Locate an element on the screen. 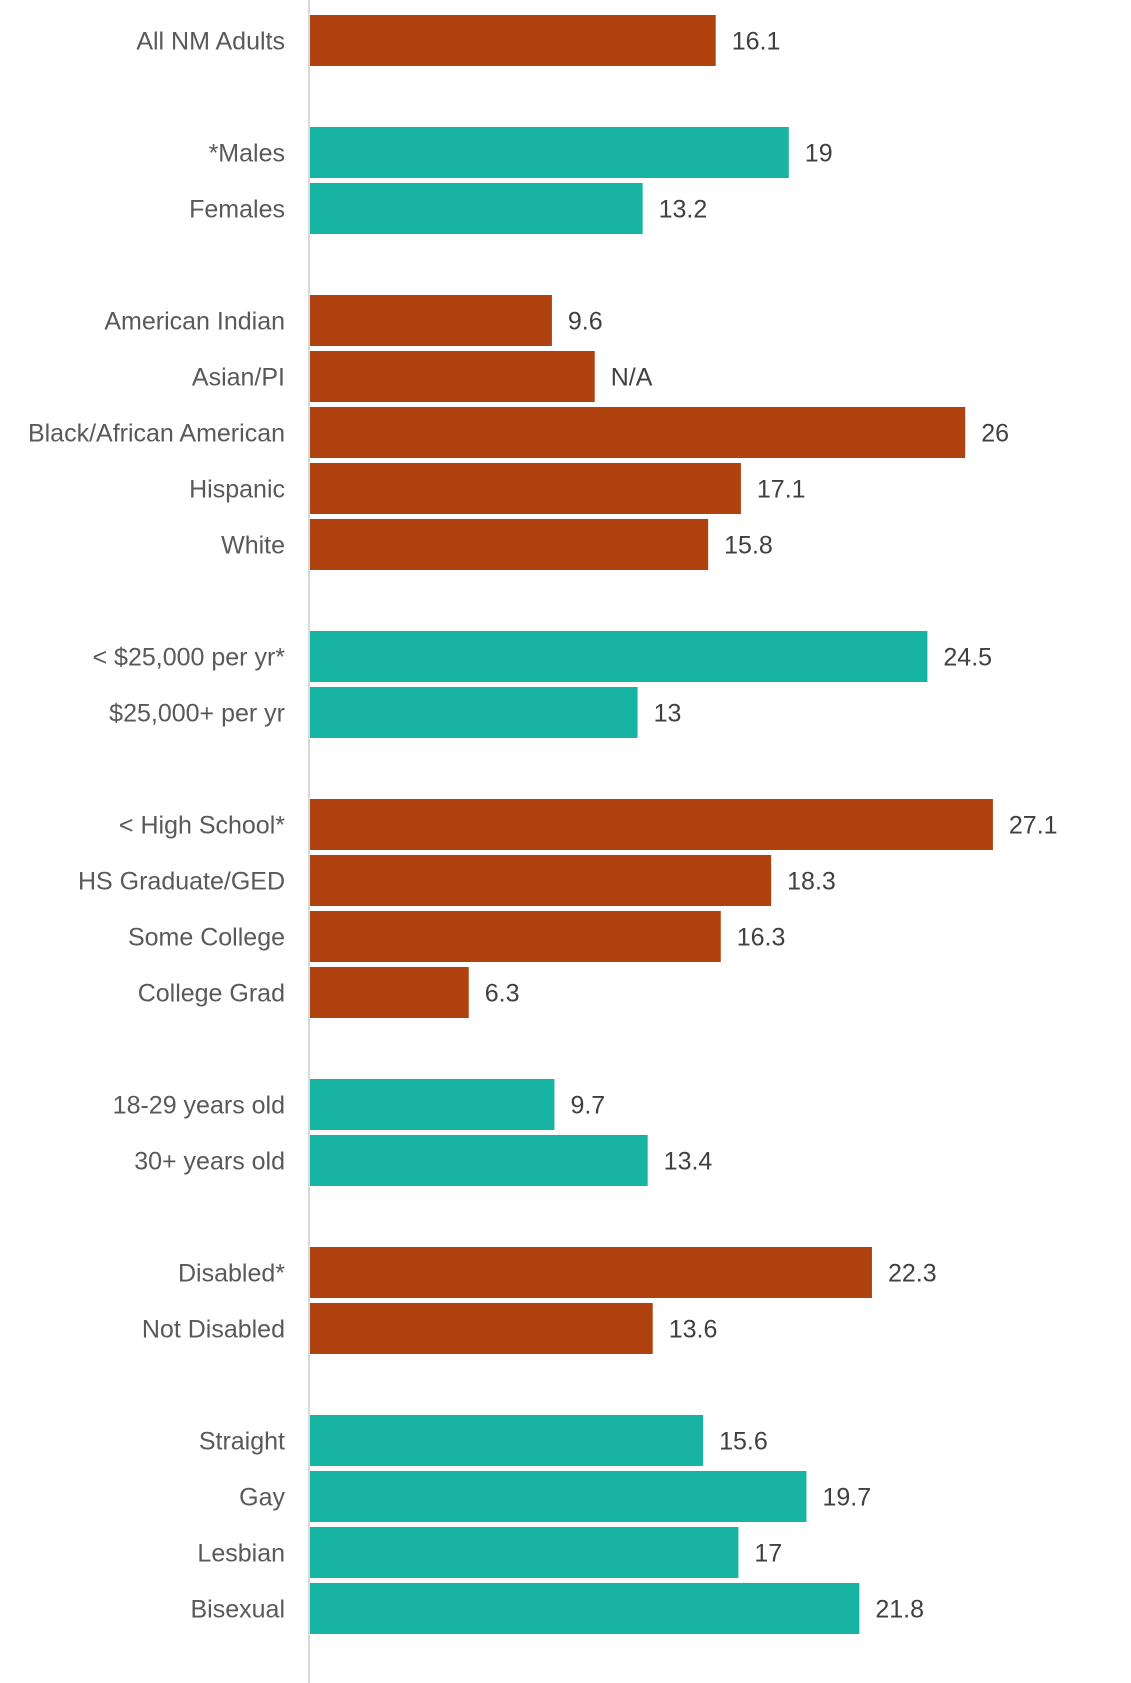 This screenshot has width=1131, height=1683. bar-gay is located at coordinates (558, 1496).